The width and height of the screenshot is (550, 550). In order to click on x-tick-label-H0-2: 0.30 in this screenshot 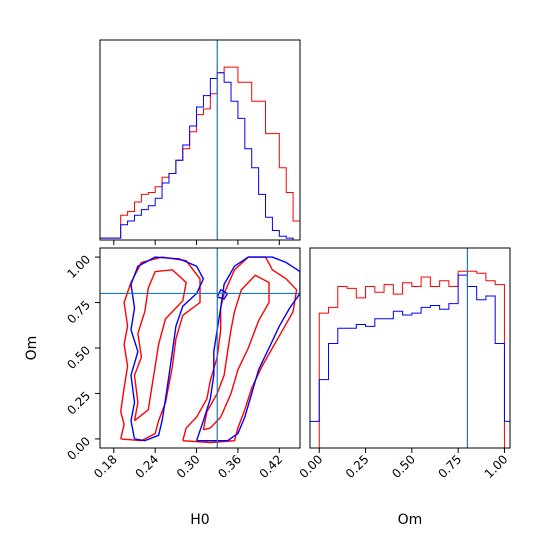, I will do `click(188, 466)`.